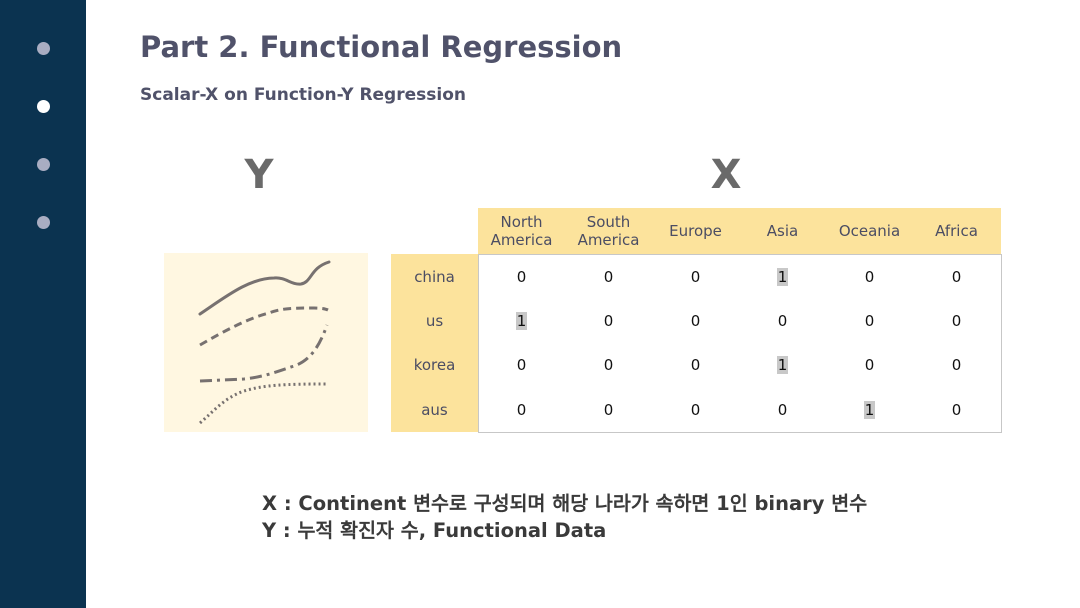  I want to click on curves-svg, so click(264, 342).